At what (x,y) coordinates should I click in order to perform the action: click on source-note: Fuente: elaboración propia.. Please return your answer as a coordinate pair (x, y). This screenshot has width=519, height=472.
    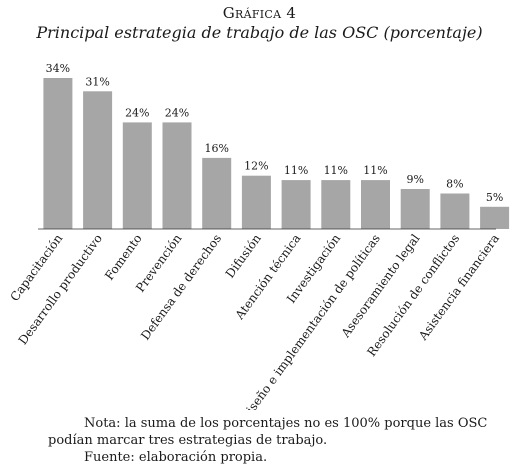
    Looking at the image, I should click on (176, 457).